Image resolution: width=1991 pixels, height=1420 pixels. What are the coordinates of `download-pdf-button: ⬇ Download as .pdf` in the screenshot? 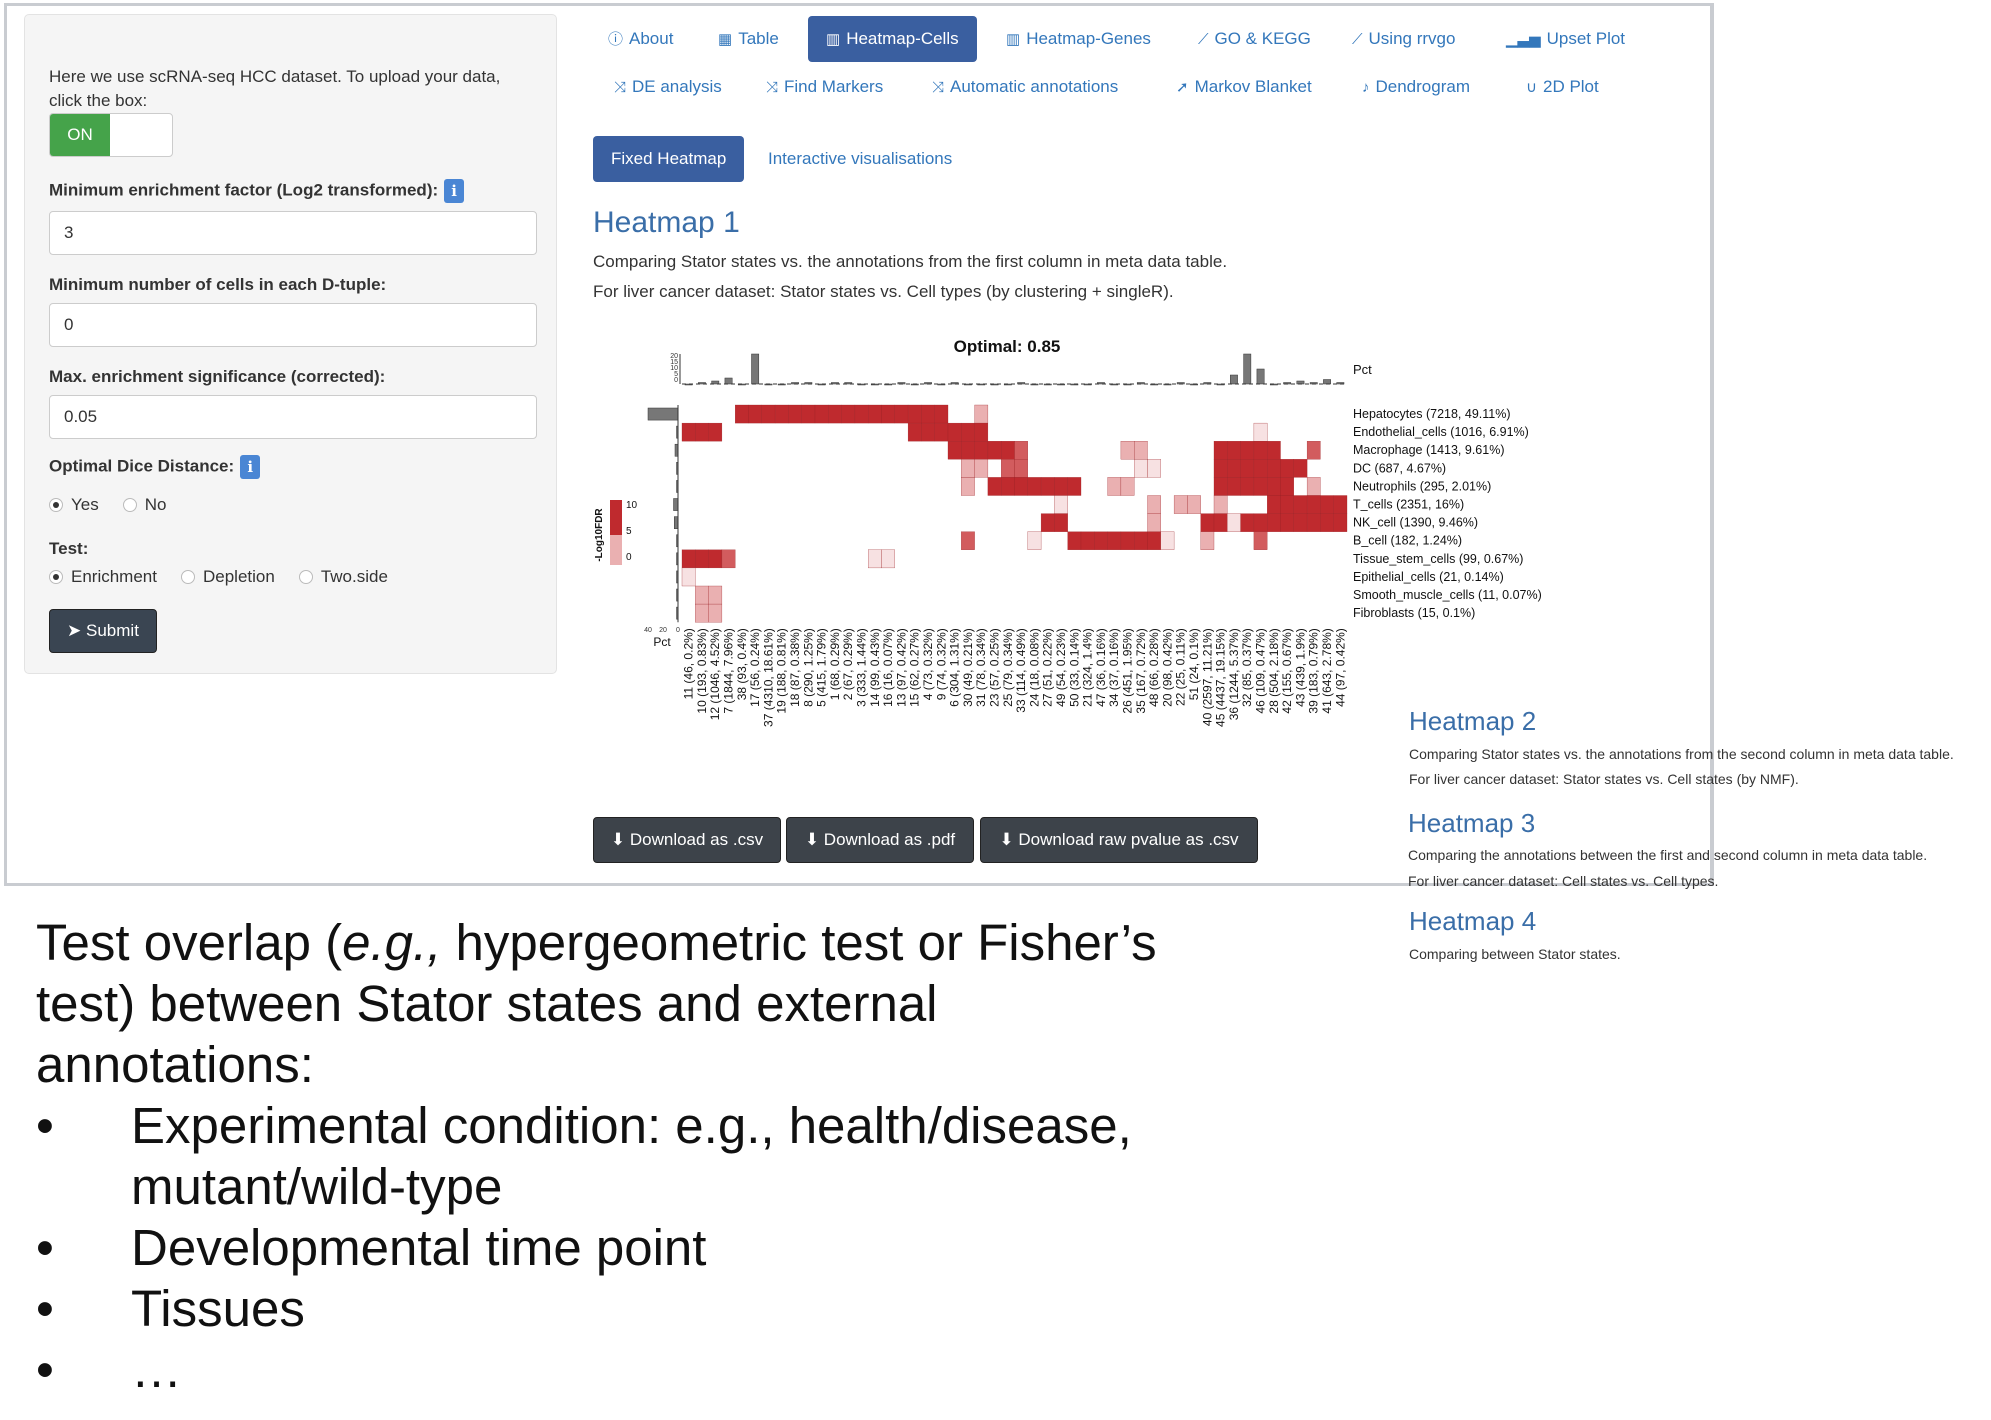 It's located at (880, 840).